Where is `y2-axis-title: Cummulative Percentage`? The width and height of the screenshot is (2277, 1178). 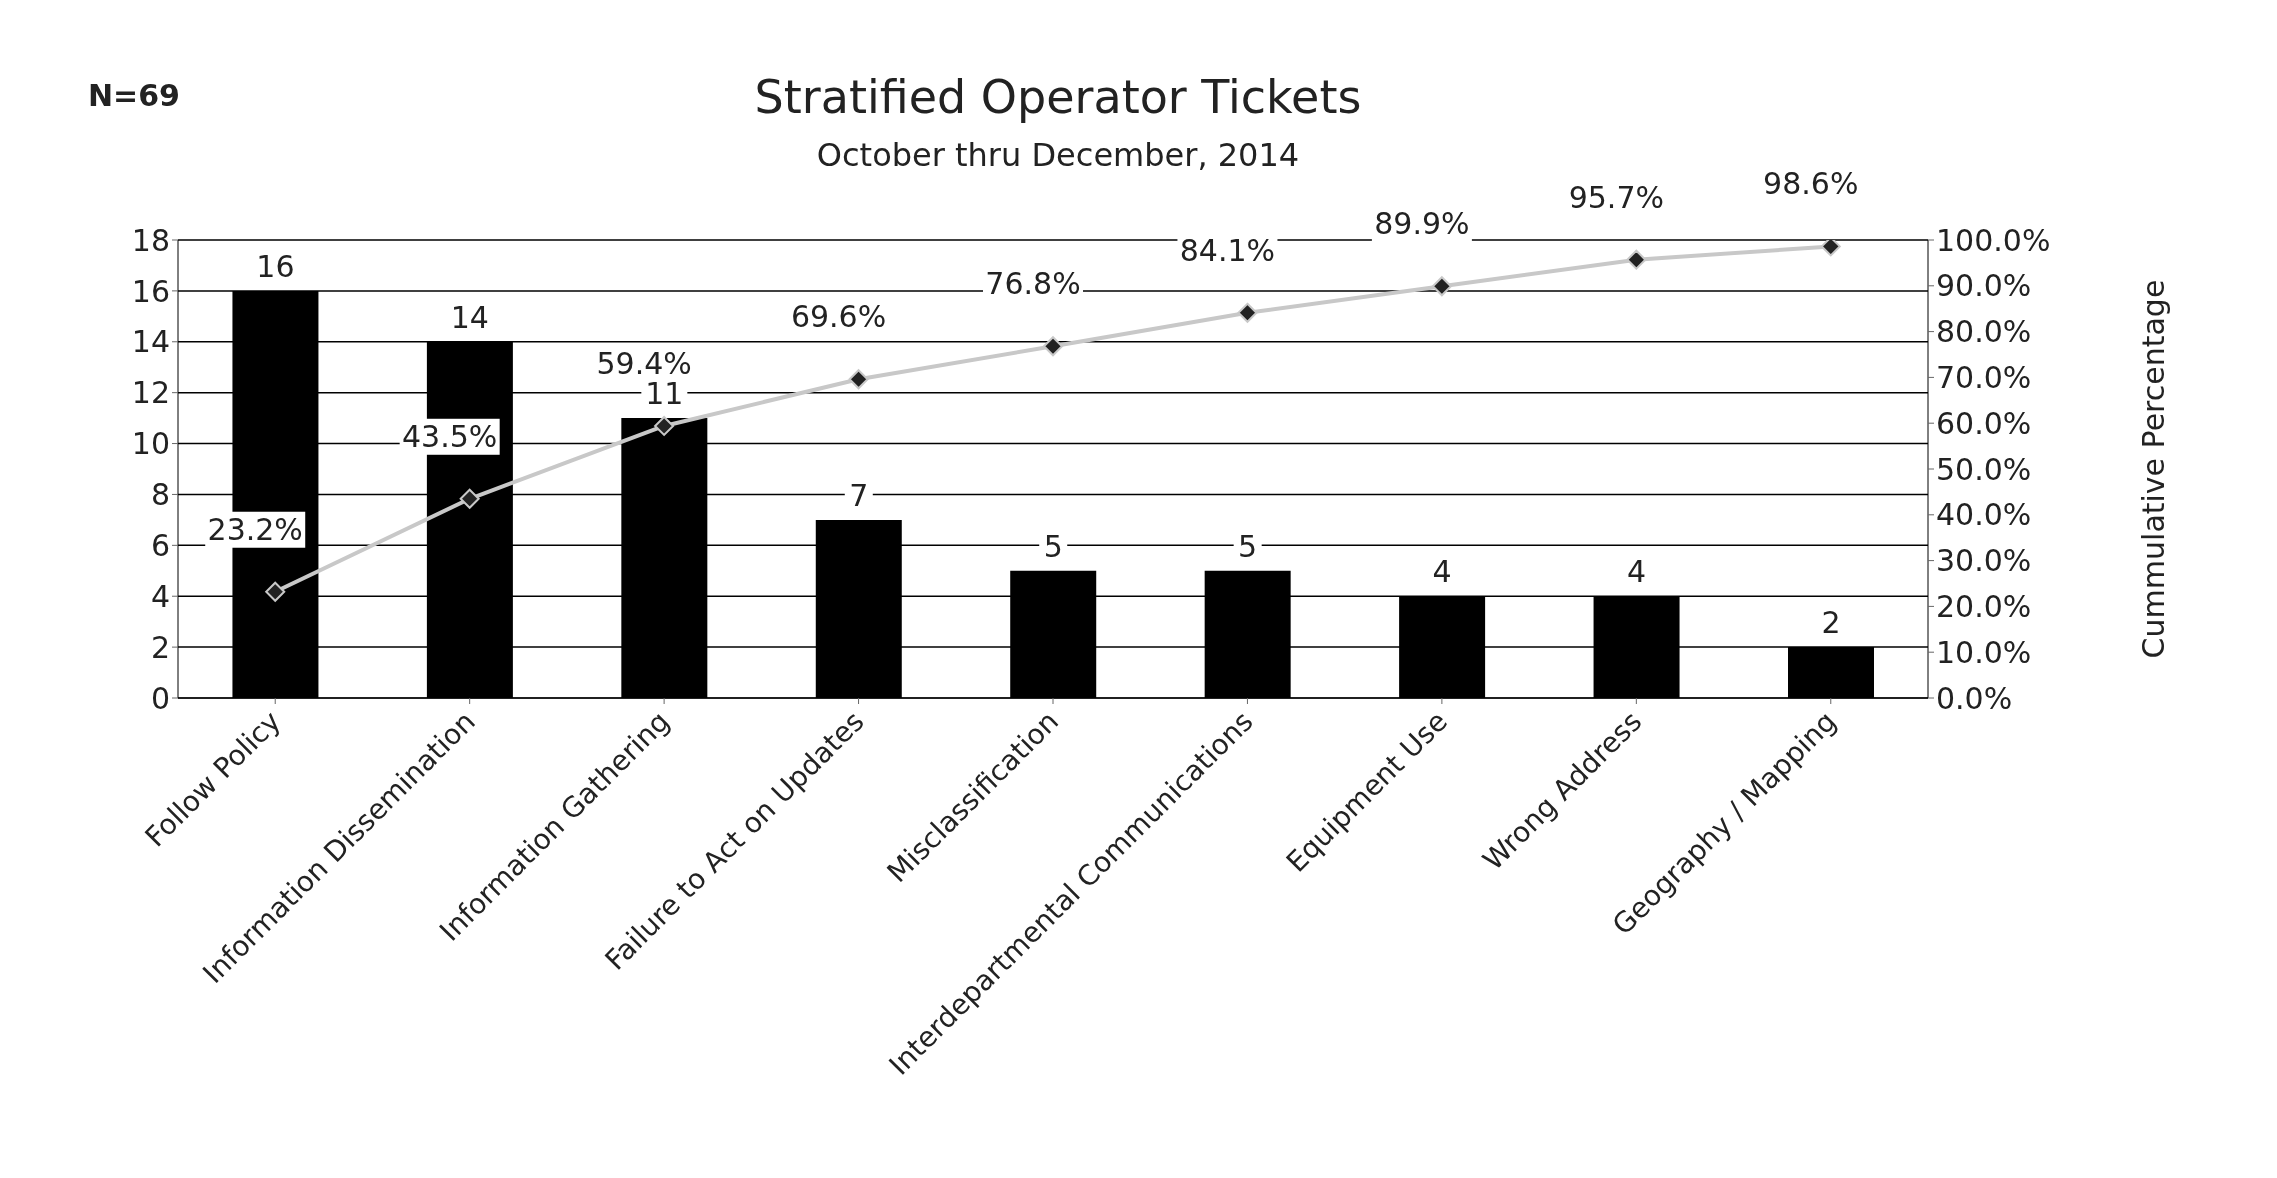
y2-axis-title: Cummulative Percentage is located at coordinates (2153, 469).